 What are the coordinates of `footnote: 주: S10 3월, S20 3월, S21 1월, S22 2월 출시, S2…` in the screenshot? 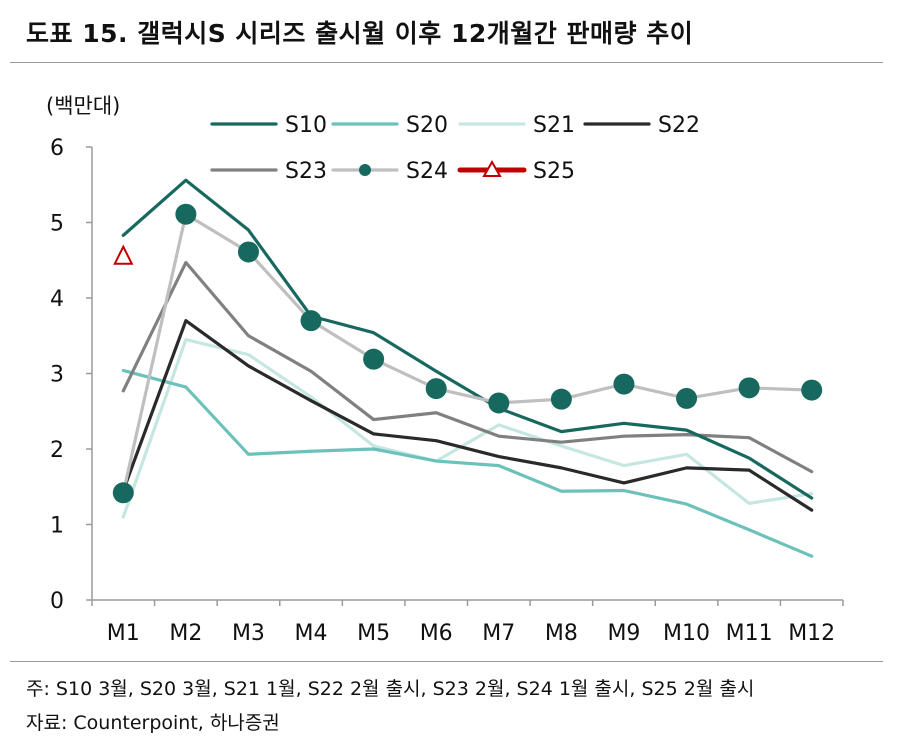 It's located at (390, 689).